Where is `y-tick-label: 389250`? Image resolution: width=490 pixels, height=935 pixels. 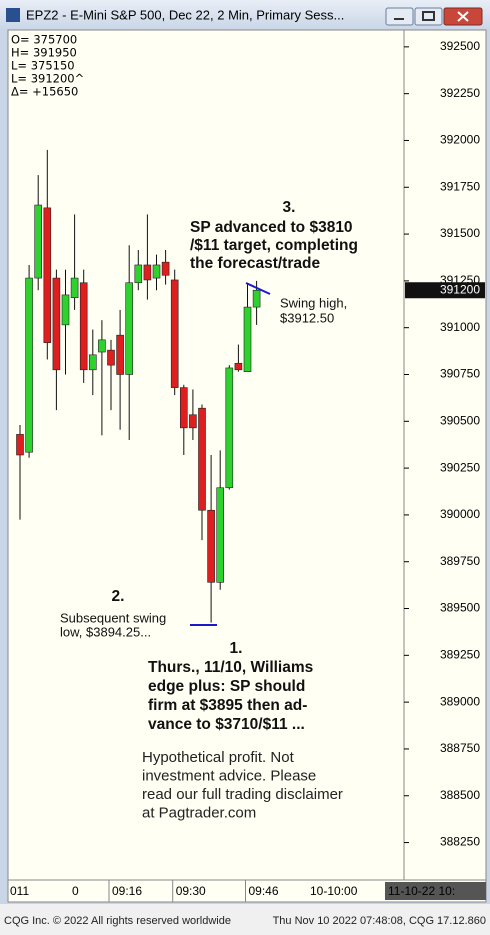
y-tick-label: 389250 is located at coordinates (460, 655).